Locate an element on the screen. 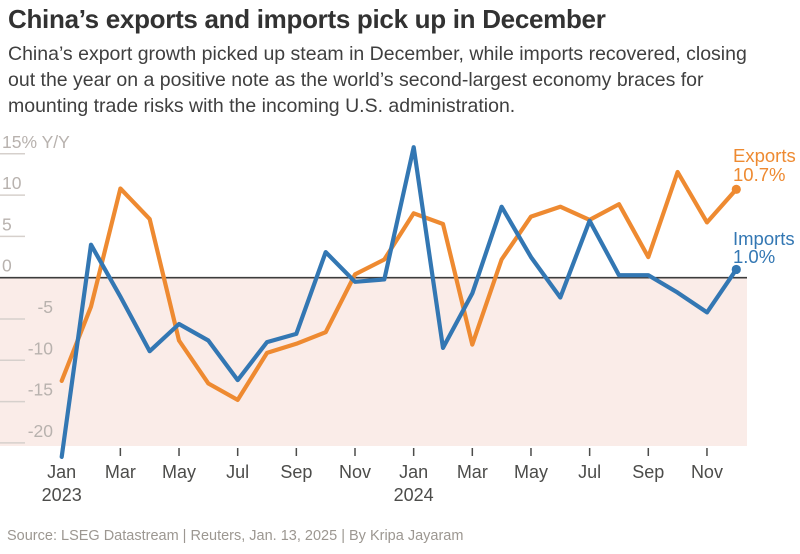  imports-series-label: Imports is located at coordinates (764, 238).